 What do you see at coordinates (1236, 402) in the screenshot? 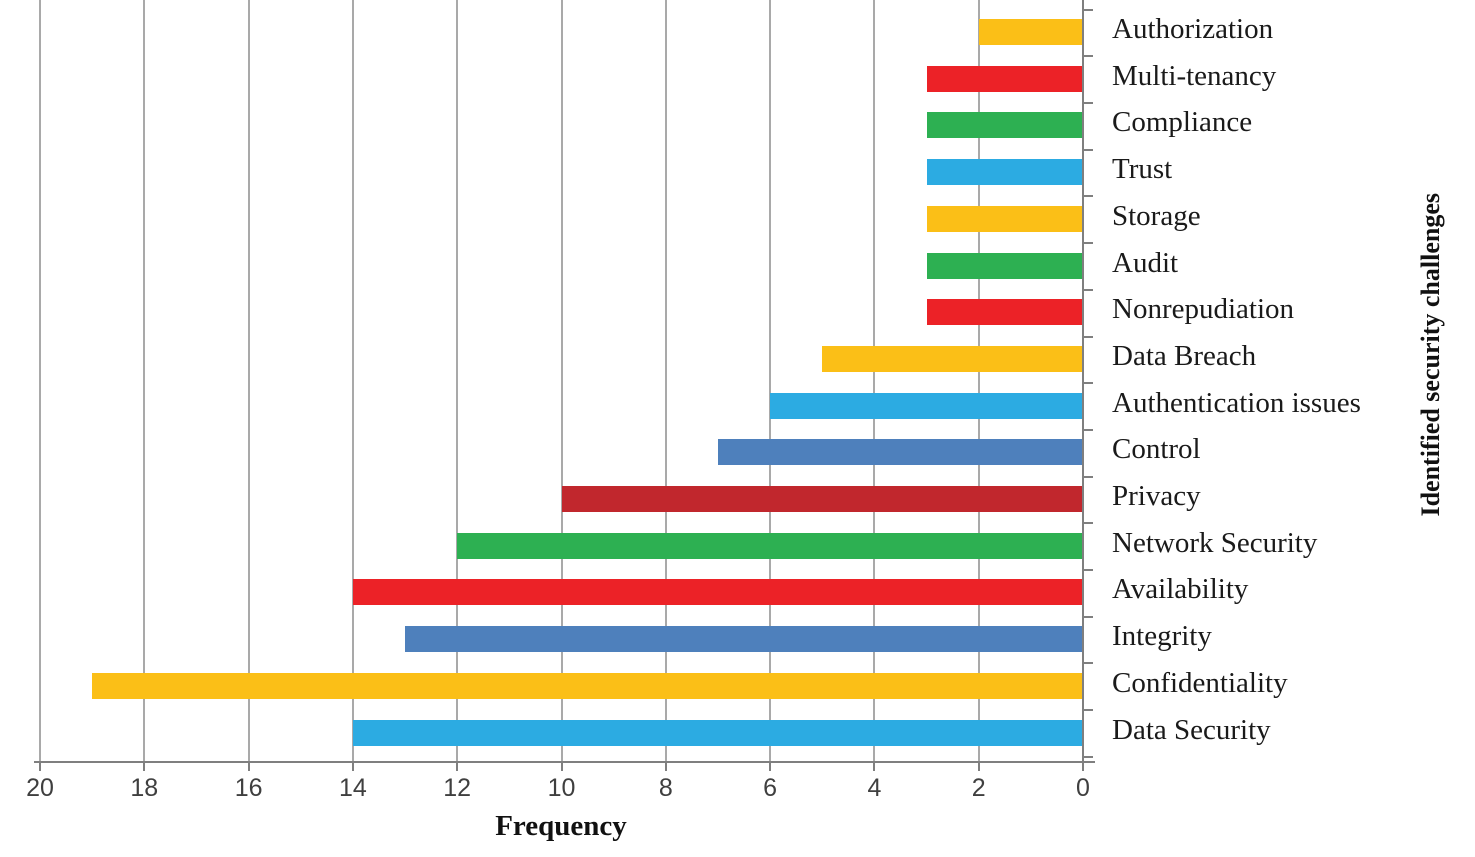
I see `category-label-authentication-issues: Authentication issues` at bounding box center [1236, 402].